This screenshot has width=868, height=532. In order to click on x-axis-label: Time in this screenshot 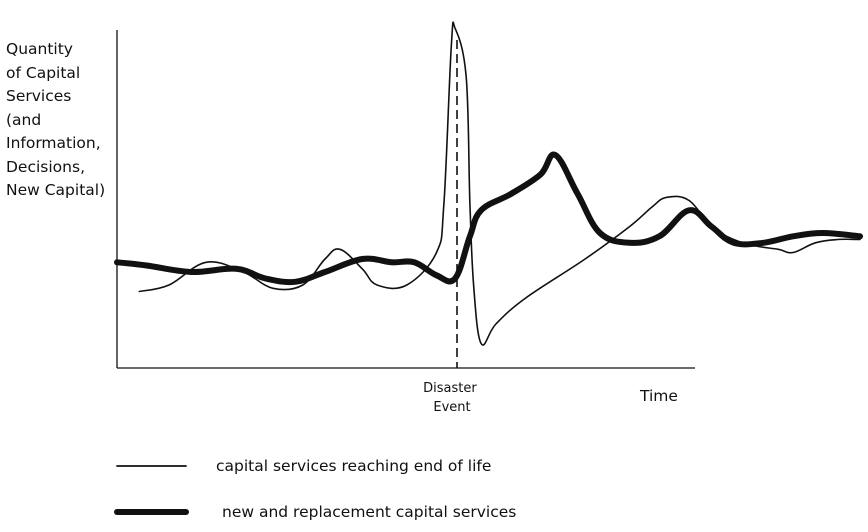, I will do `click(658, 396)`.